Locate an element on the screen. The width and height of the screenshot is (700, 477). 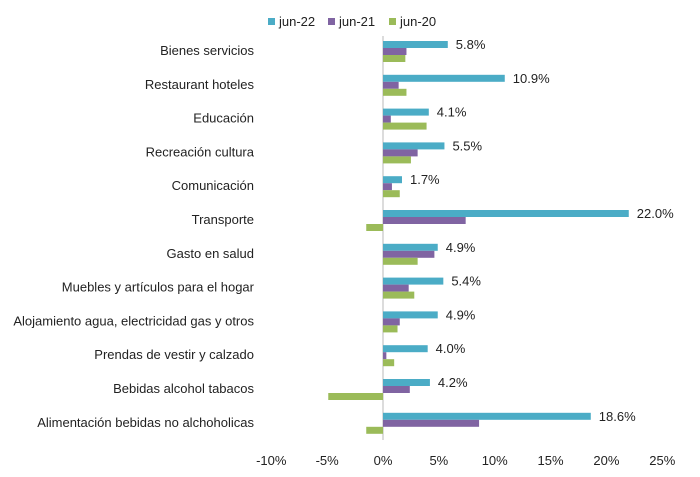
category-label: Gasto en salud is located at coordinates (210, 253).